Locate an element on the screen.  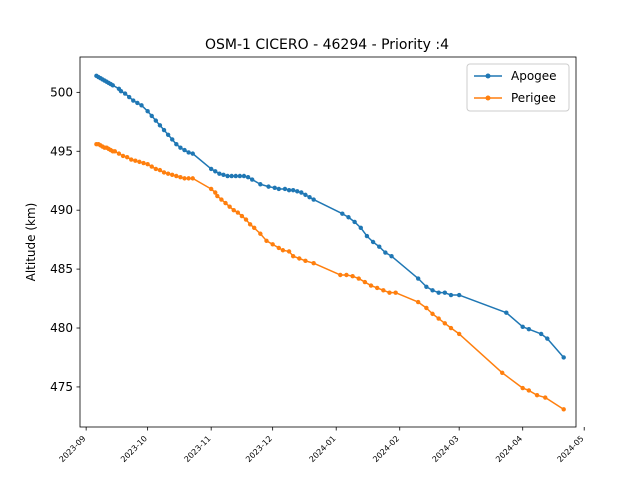
x-tick-label: 2023-12 is located at coordinates (259, 449).